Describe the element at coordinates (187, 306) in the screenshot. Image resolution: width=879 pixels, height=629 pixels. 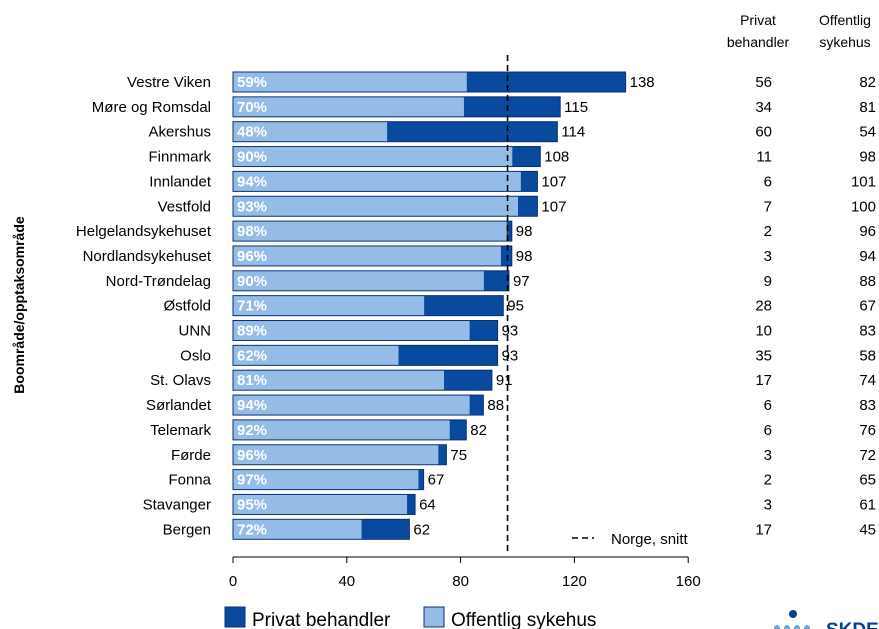
I see `category-label: Østfold` at that location.